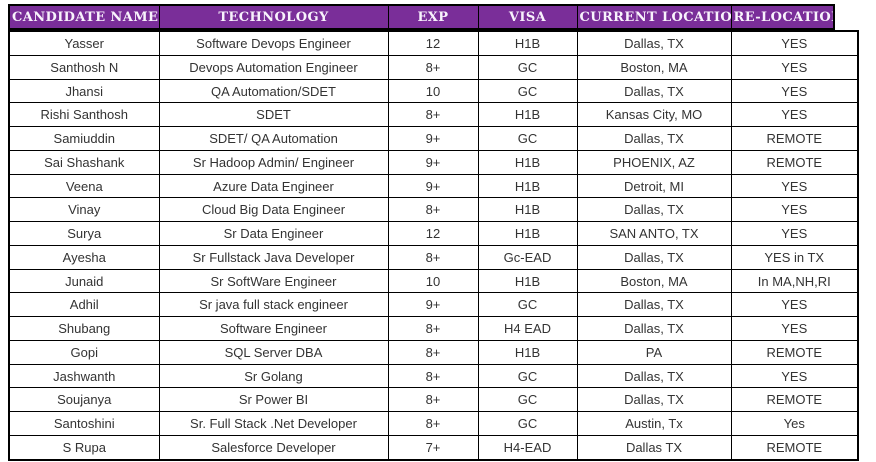  What do you see at coordinates (794, 281) in the screenshot?
I see `cell-relocation: In MA,NH,RI` at bounding box center [794, 281].